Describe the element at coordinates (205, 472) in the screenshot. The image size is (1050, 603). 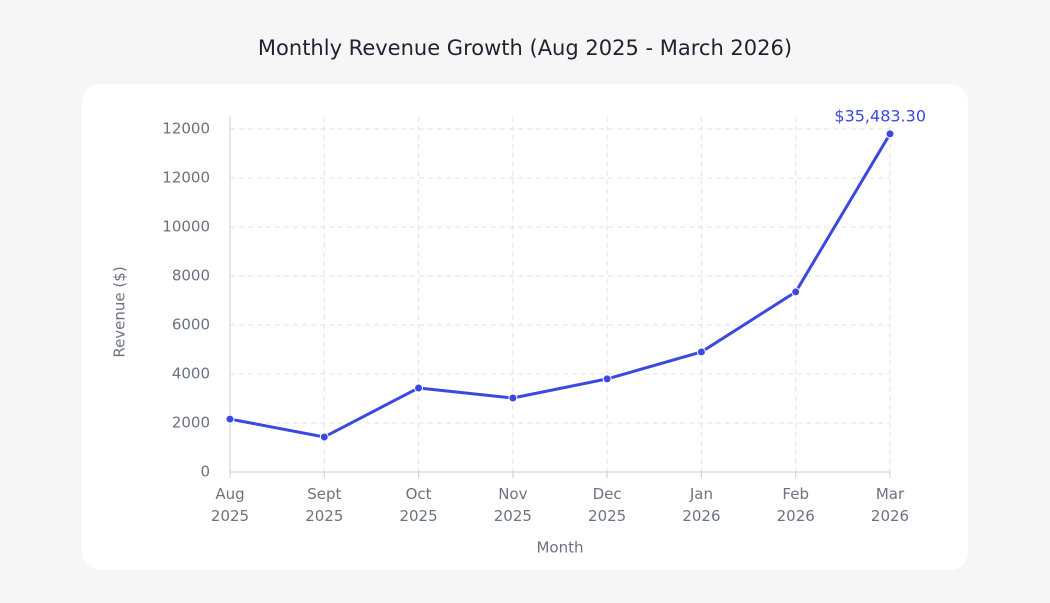
I see `y-tick-label: 0` at that location.